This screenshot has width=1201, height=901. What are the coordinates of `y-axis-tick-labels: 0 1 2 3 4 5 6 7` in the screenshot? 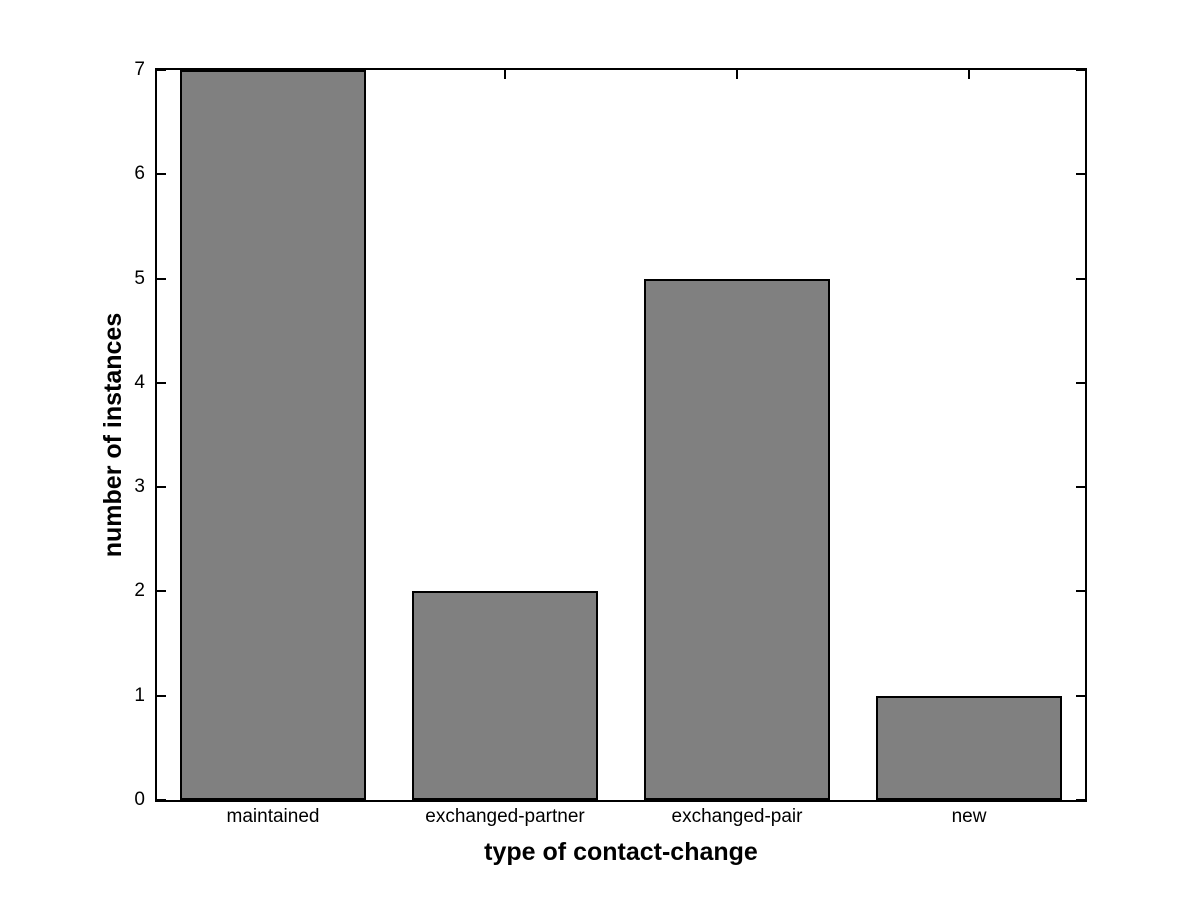 It's located at (72, 434).